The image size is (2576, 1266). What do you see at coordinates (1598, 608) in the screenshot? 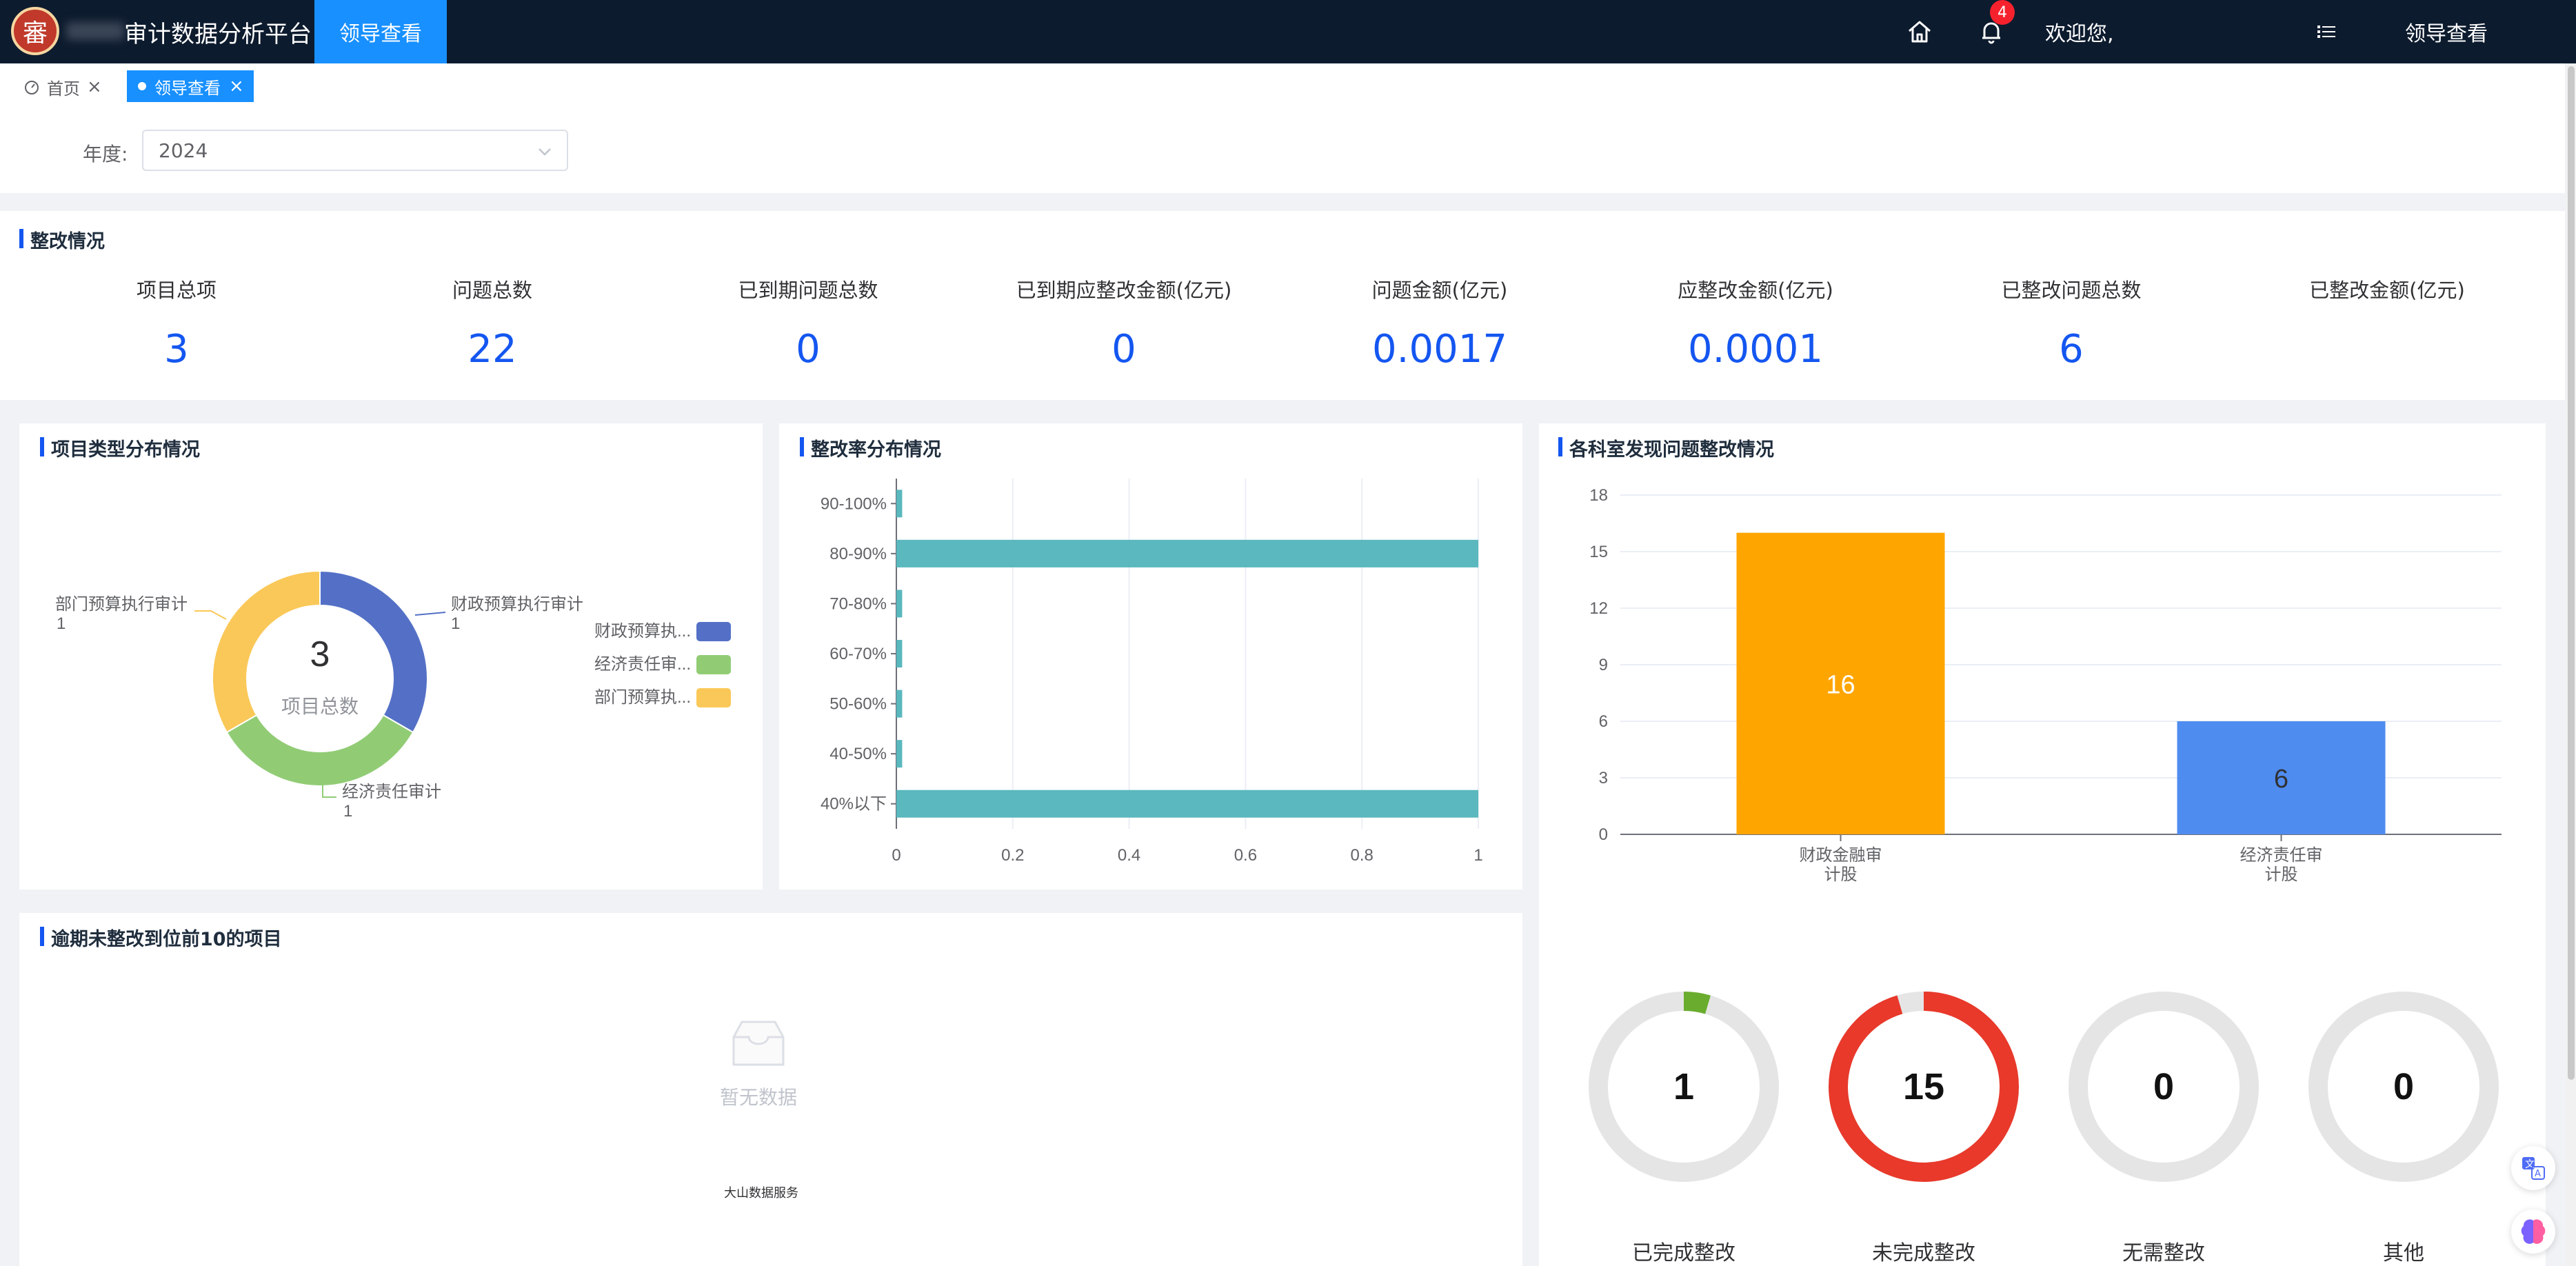
I see `y-tick-label: 12` at bounding box center [1598, 608].